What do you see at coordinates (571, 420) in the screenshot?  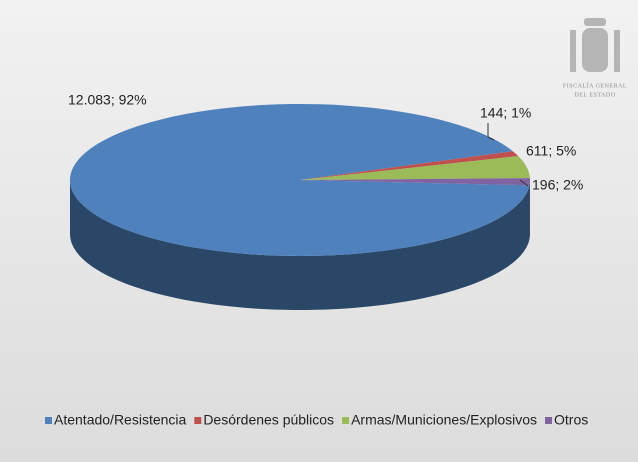 I see `legend-label: Otros` at bounding box center [571, 420].